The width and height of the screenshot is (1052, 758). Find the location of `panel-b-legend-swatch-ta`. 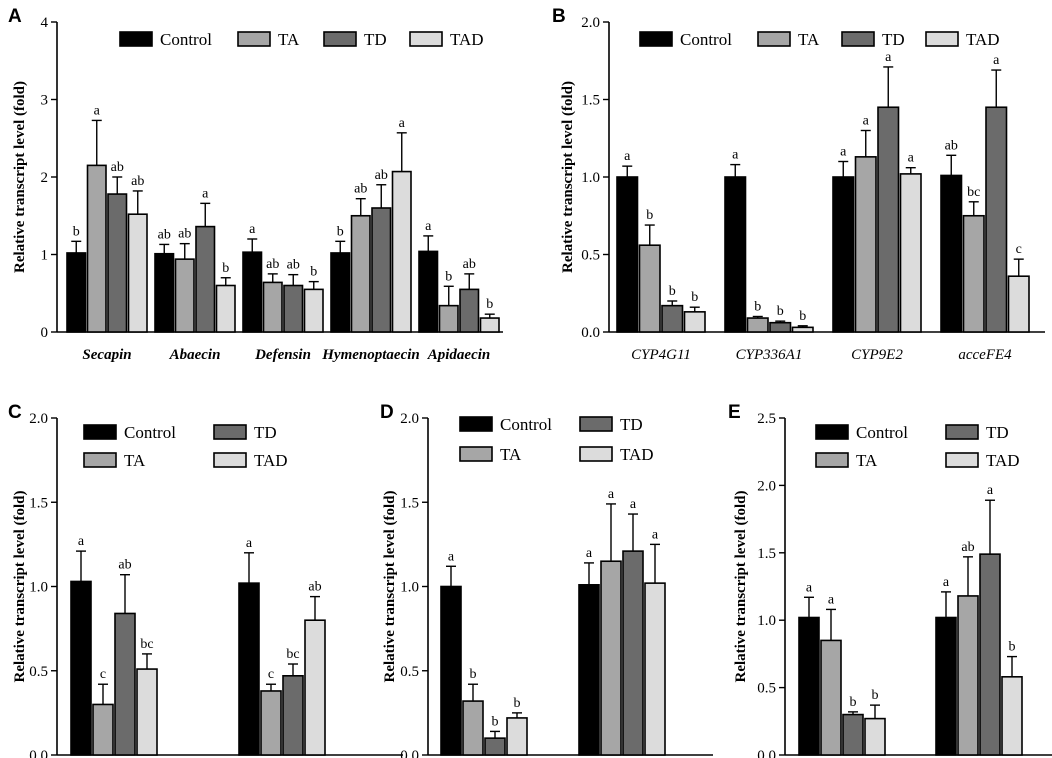

panel-b-legend-swatch-ta is located at coordinates (774, 39).